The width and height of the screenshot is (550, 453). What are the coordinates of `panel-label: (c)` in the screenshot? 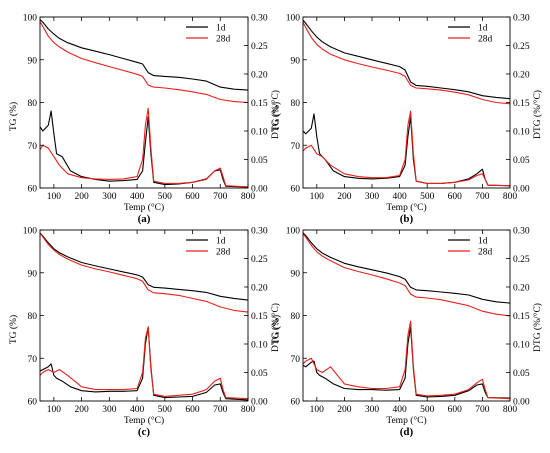 It's located at (144, 432).